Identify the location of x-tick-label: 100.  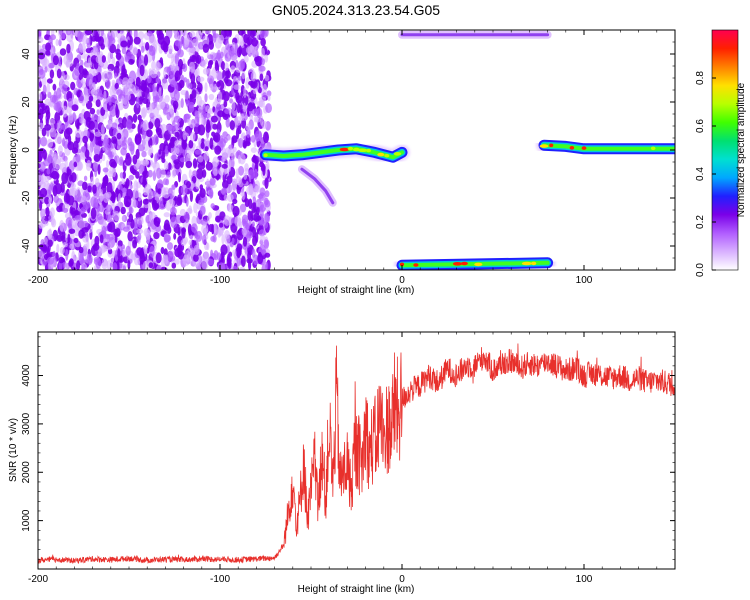
(584, 280).